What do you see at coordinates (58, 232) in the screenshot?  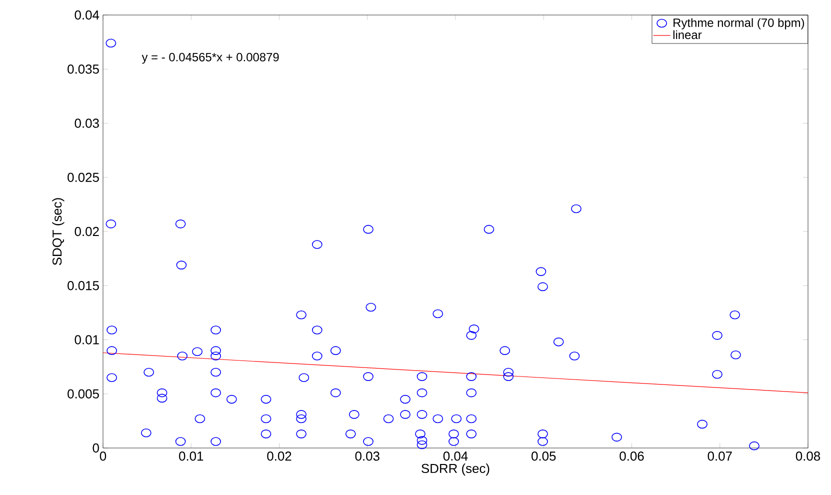 I see `y-axis-title: SDQT (sec)` at bounding box center [58, 232].